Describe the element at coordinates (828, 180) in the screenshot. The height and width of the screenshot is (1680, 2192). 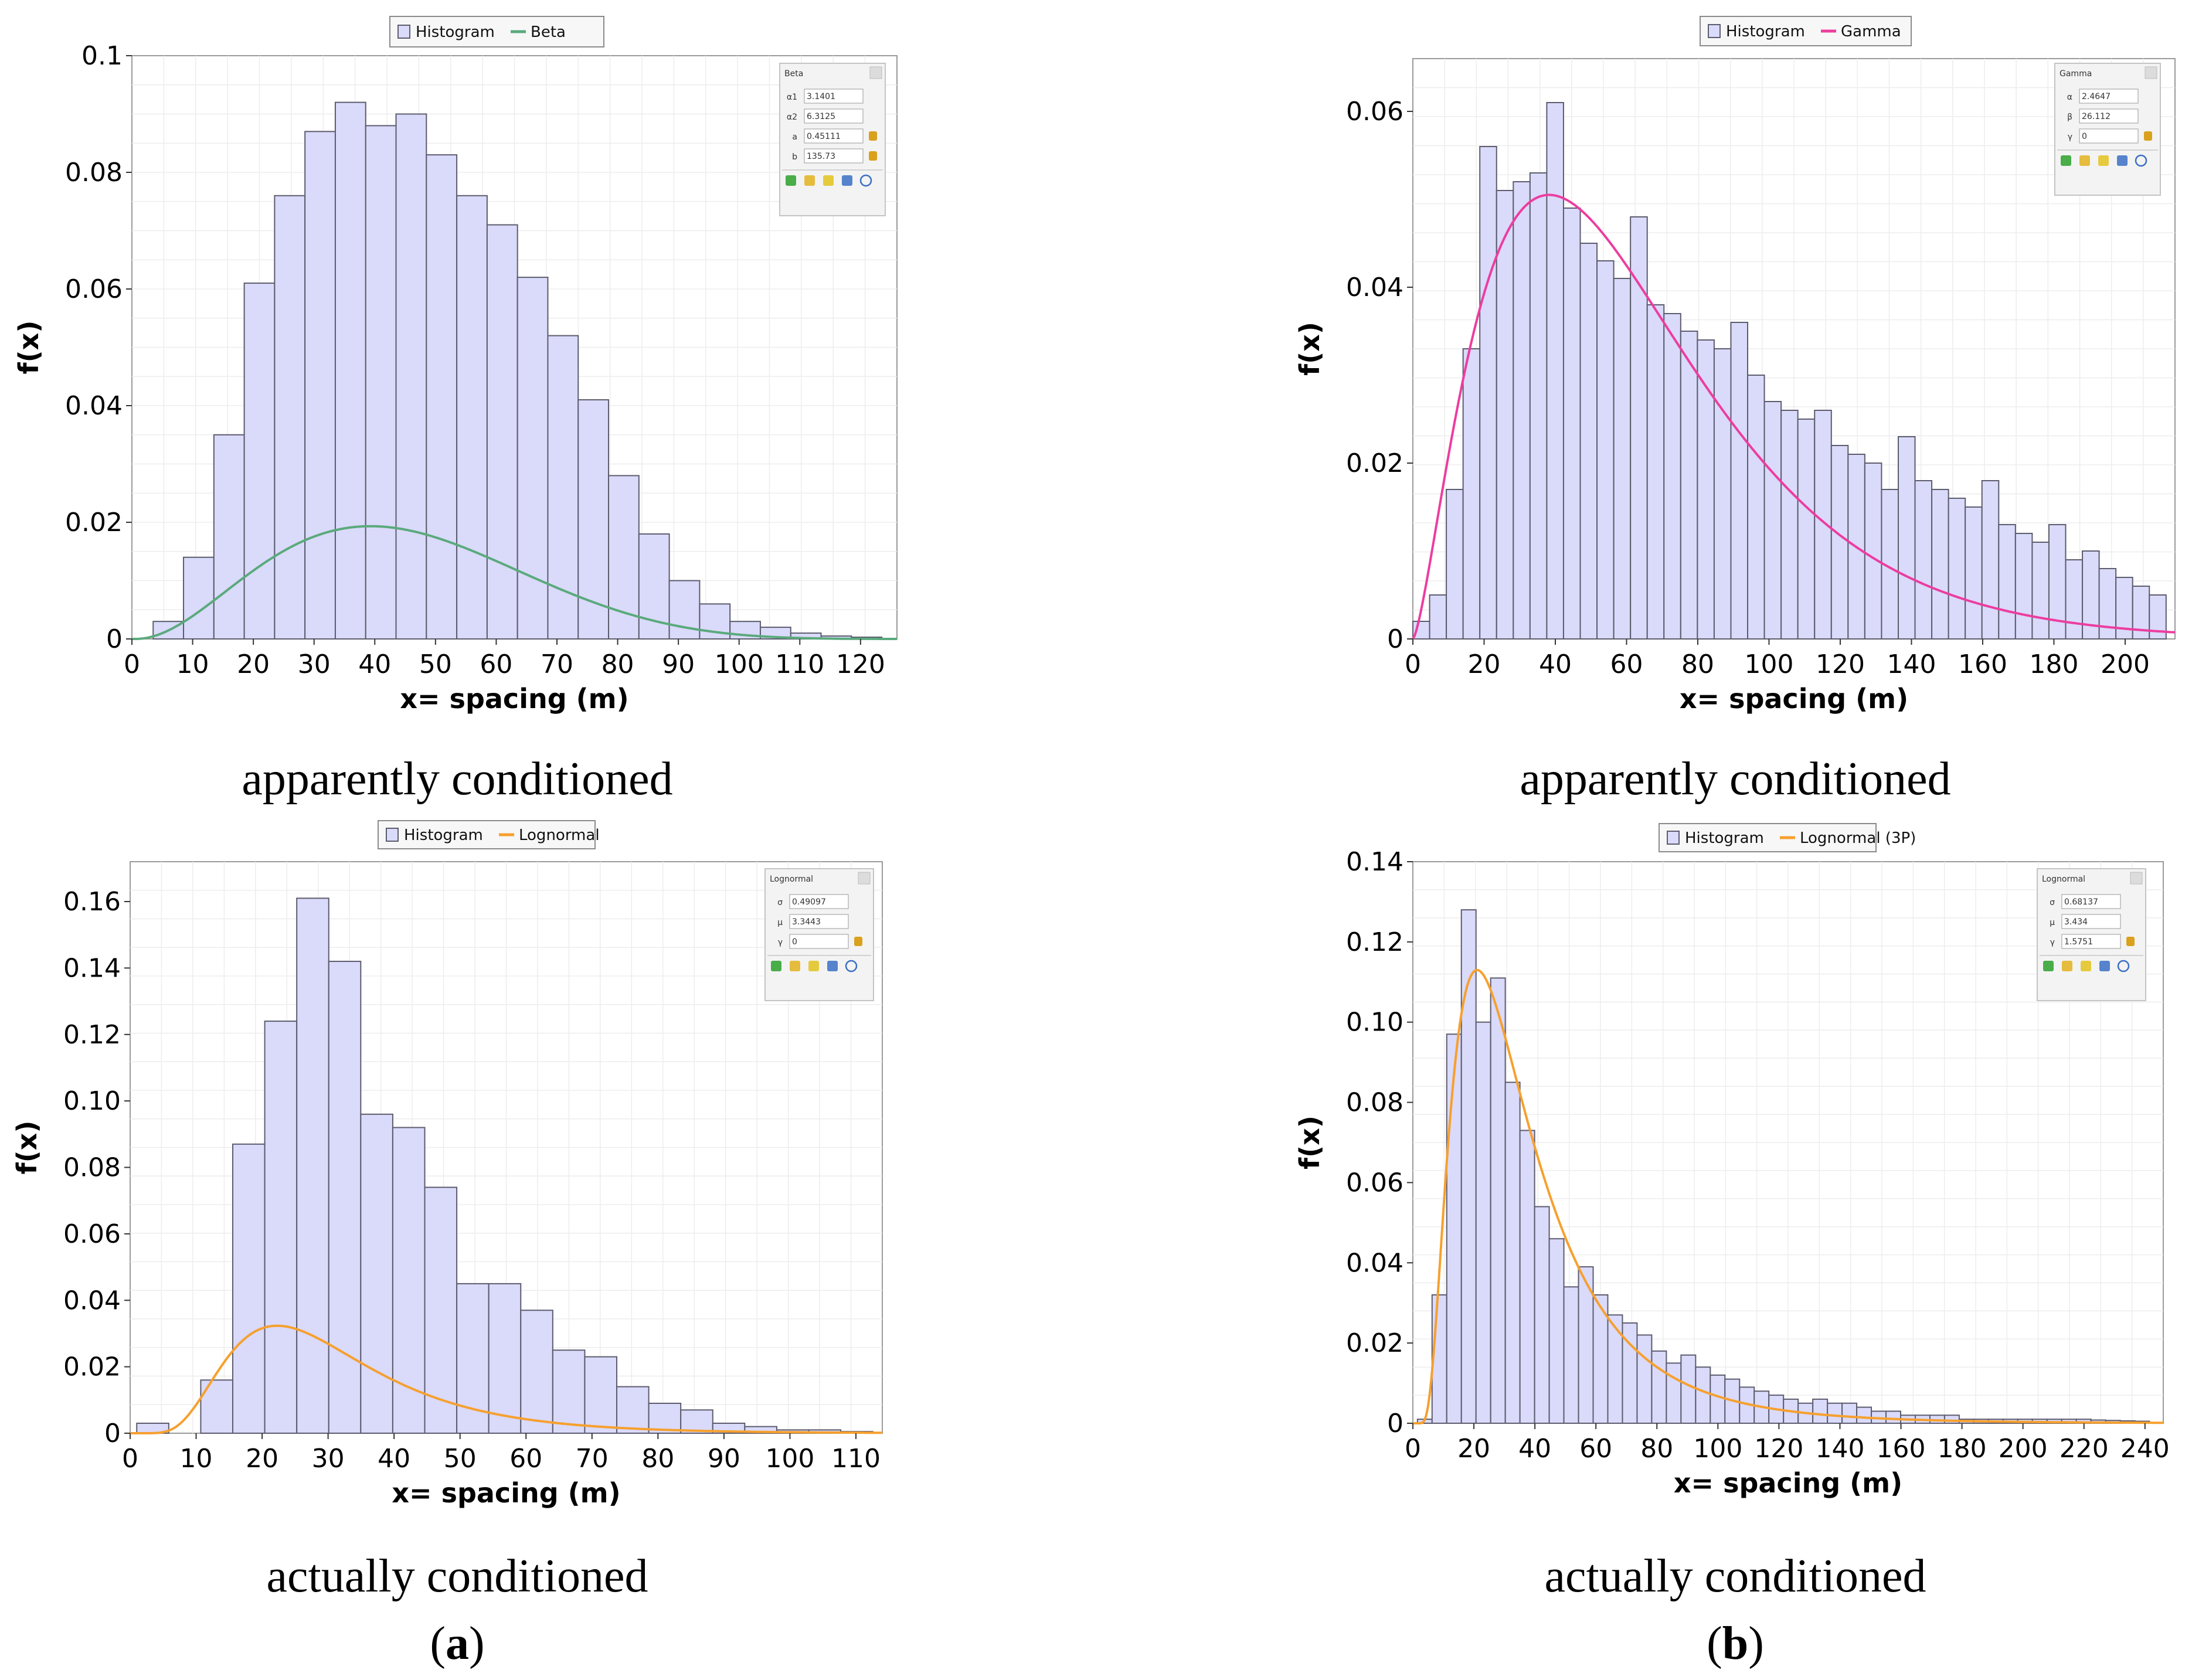
I see `bolt-icon` at that location.